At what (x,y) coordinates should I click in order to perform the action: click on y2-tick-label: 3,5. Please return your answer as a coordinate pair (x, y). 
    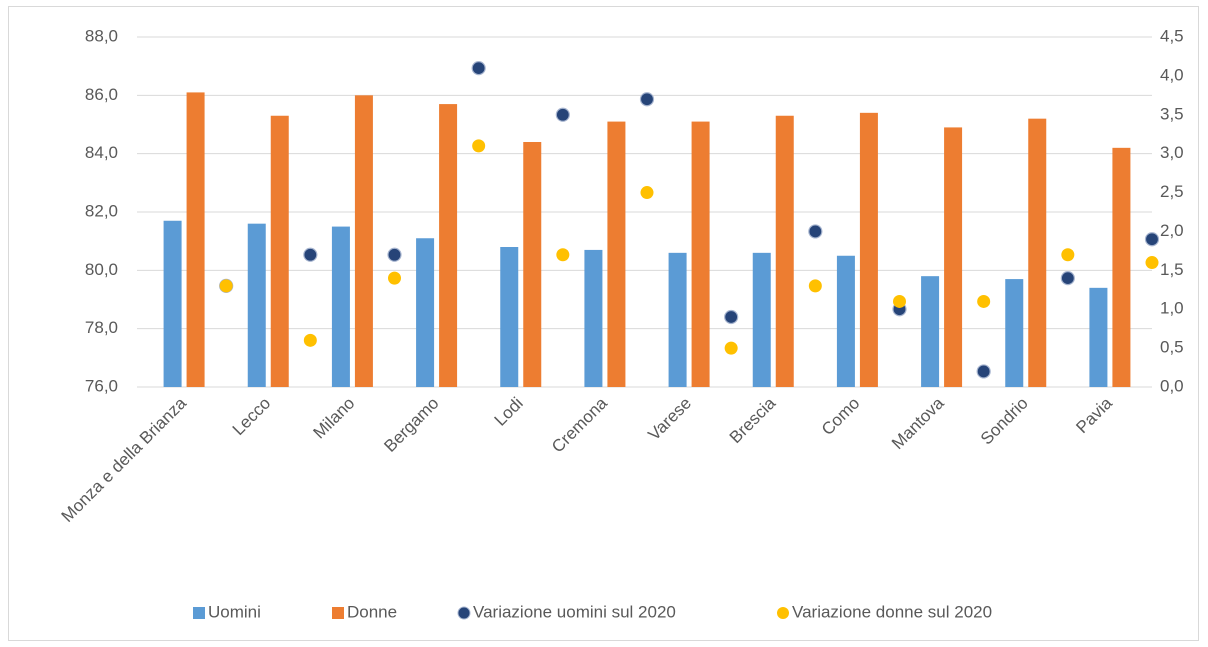
    Looking at the image, I should click on (1172, 113).